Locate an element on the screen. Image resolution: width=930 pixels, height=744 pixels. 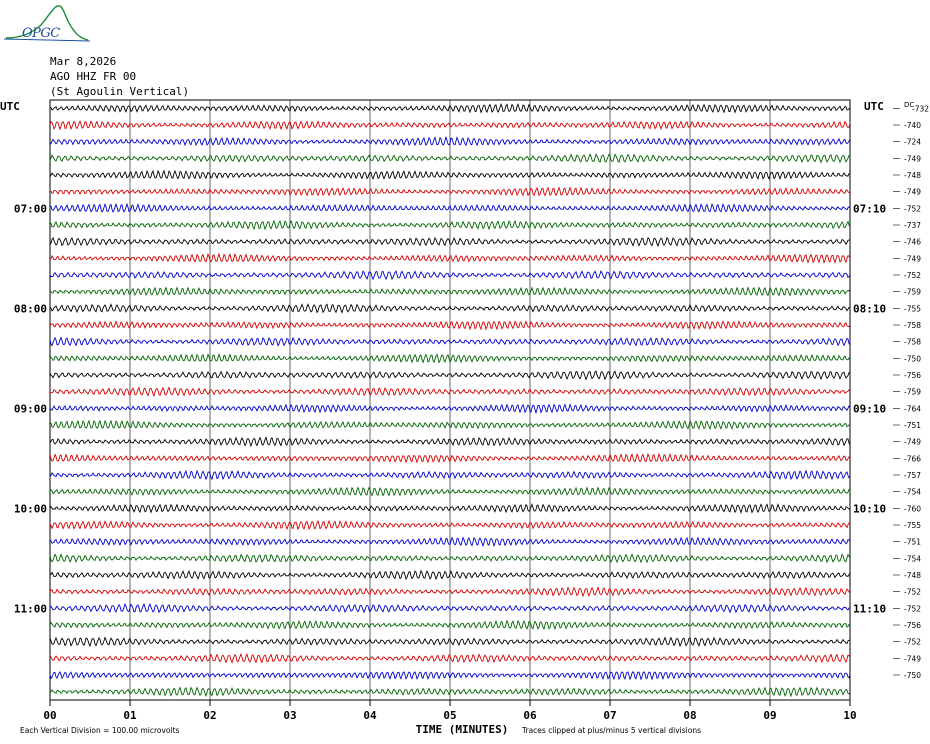
dc-offset-label: -764 is located at coordinates (912, 408).